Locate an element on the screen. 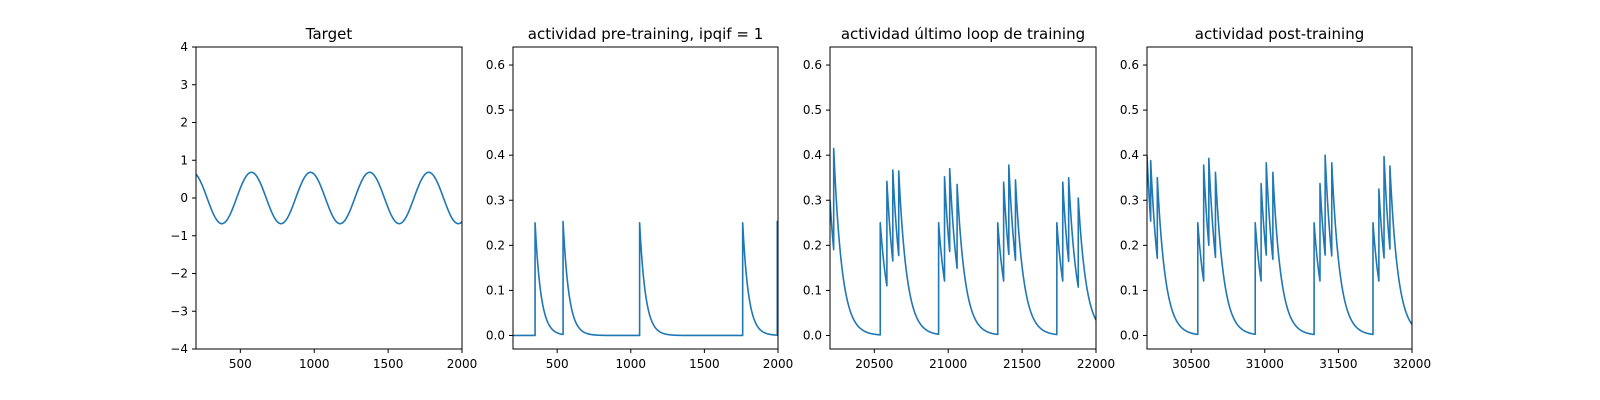 The width and height of the screenshot is (1600, 400). x-tick-label: 32000 is located at coordinates (1412, 364).